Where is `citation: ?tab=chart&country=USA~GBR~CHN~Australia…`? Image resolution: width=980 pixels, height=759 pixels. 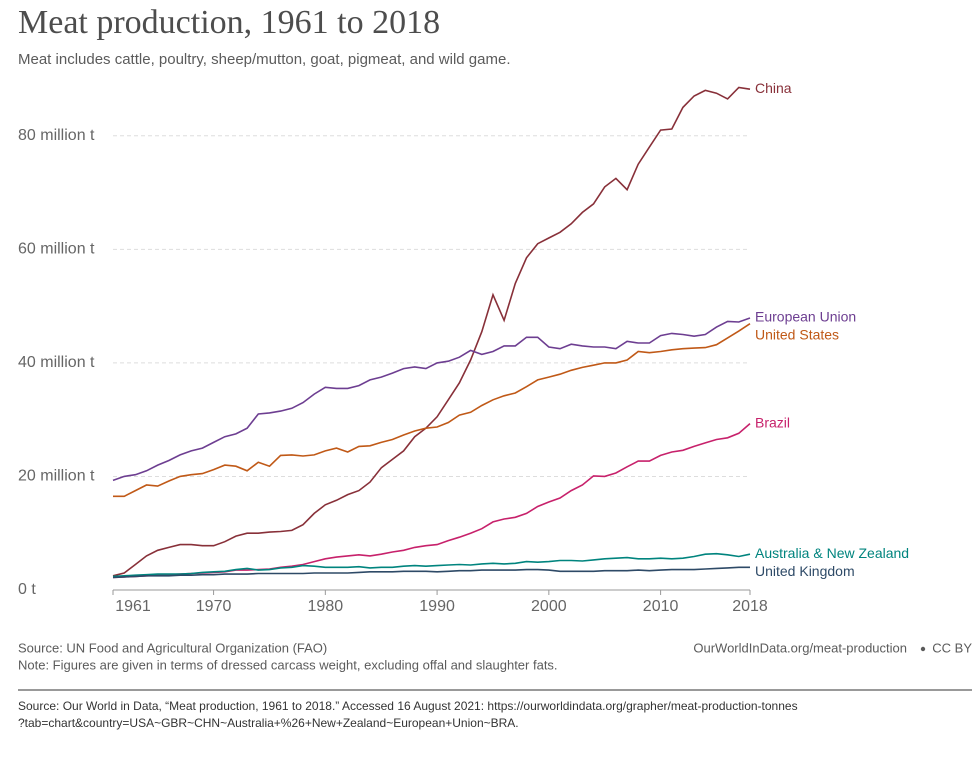 citation: ?tab=chart&country=USA~GBR~CHN~Australia… is located at coordinates (268, 723).